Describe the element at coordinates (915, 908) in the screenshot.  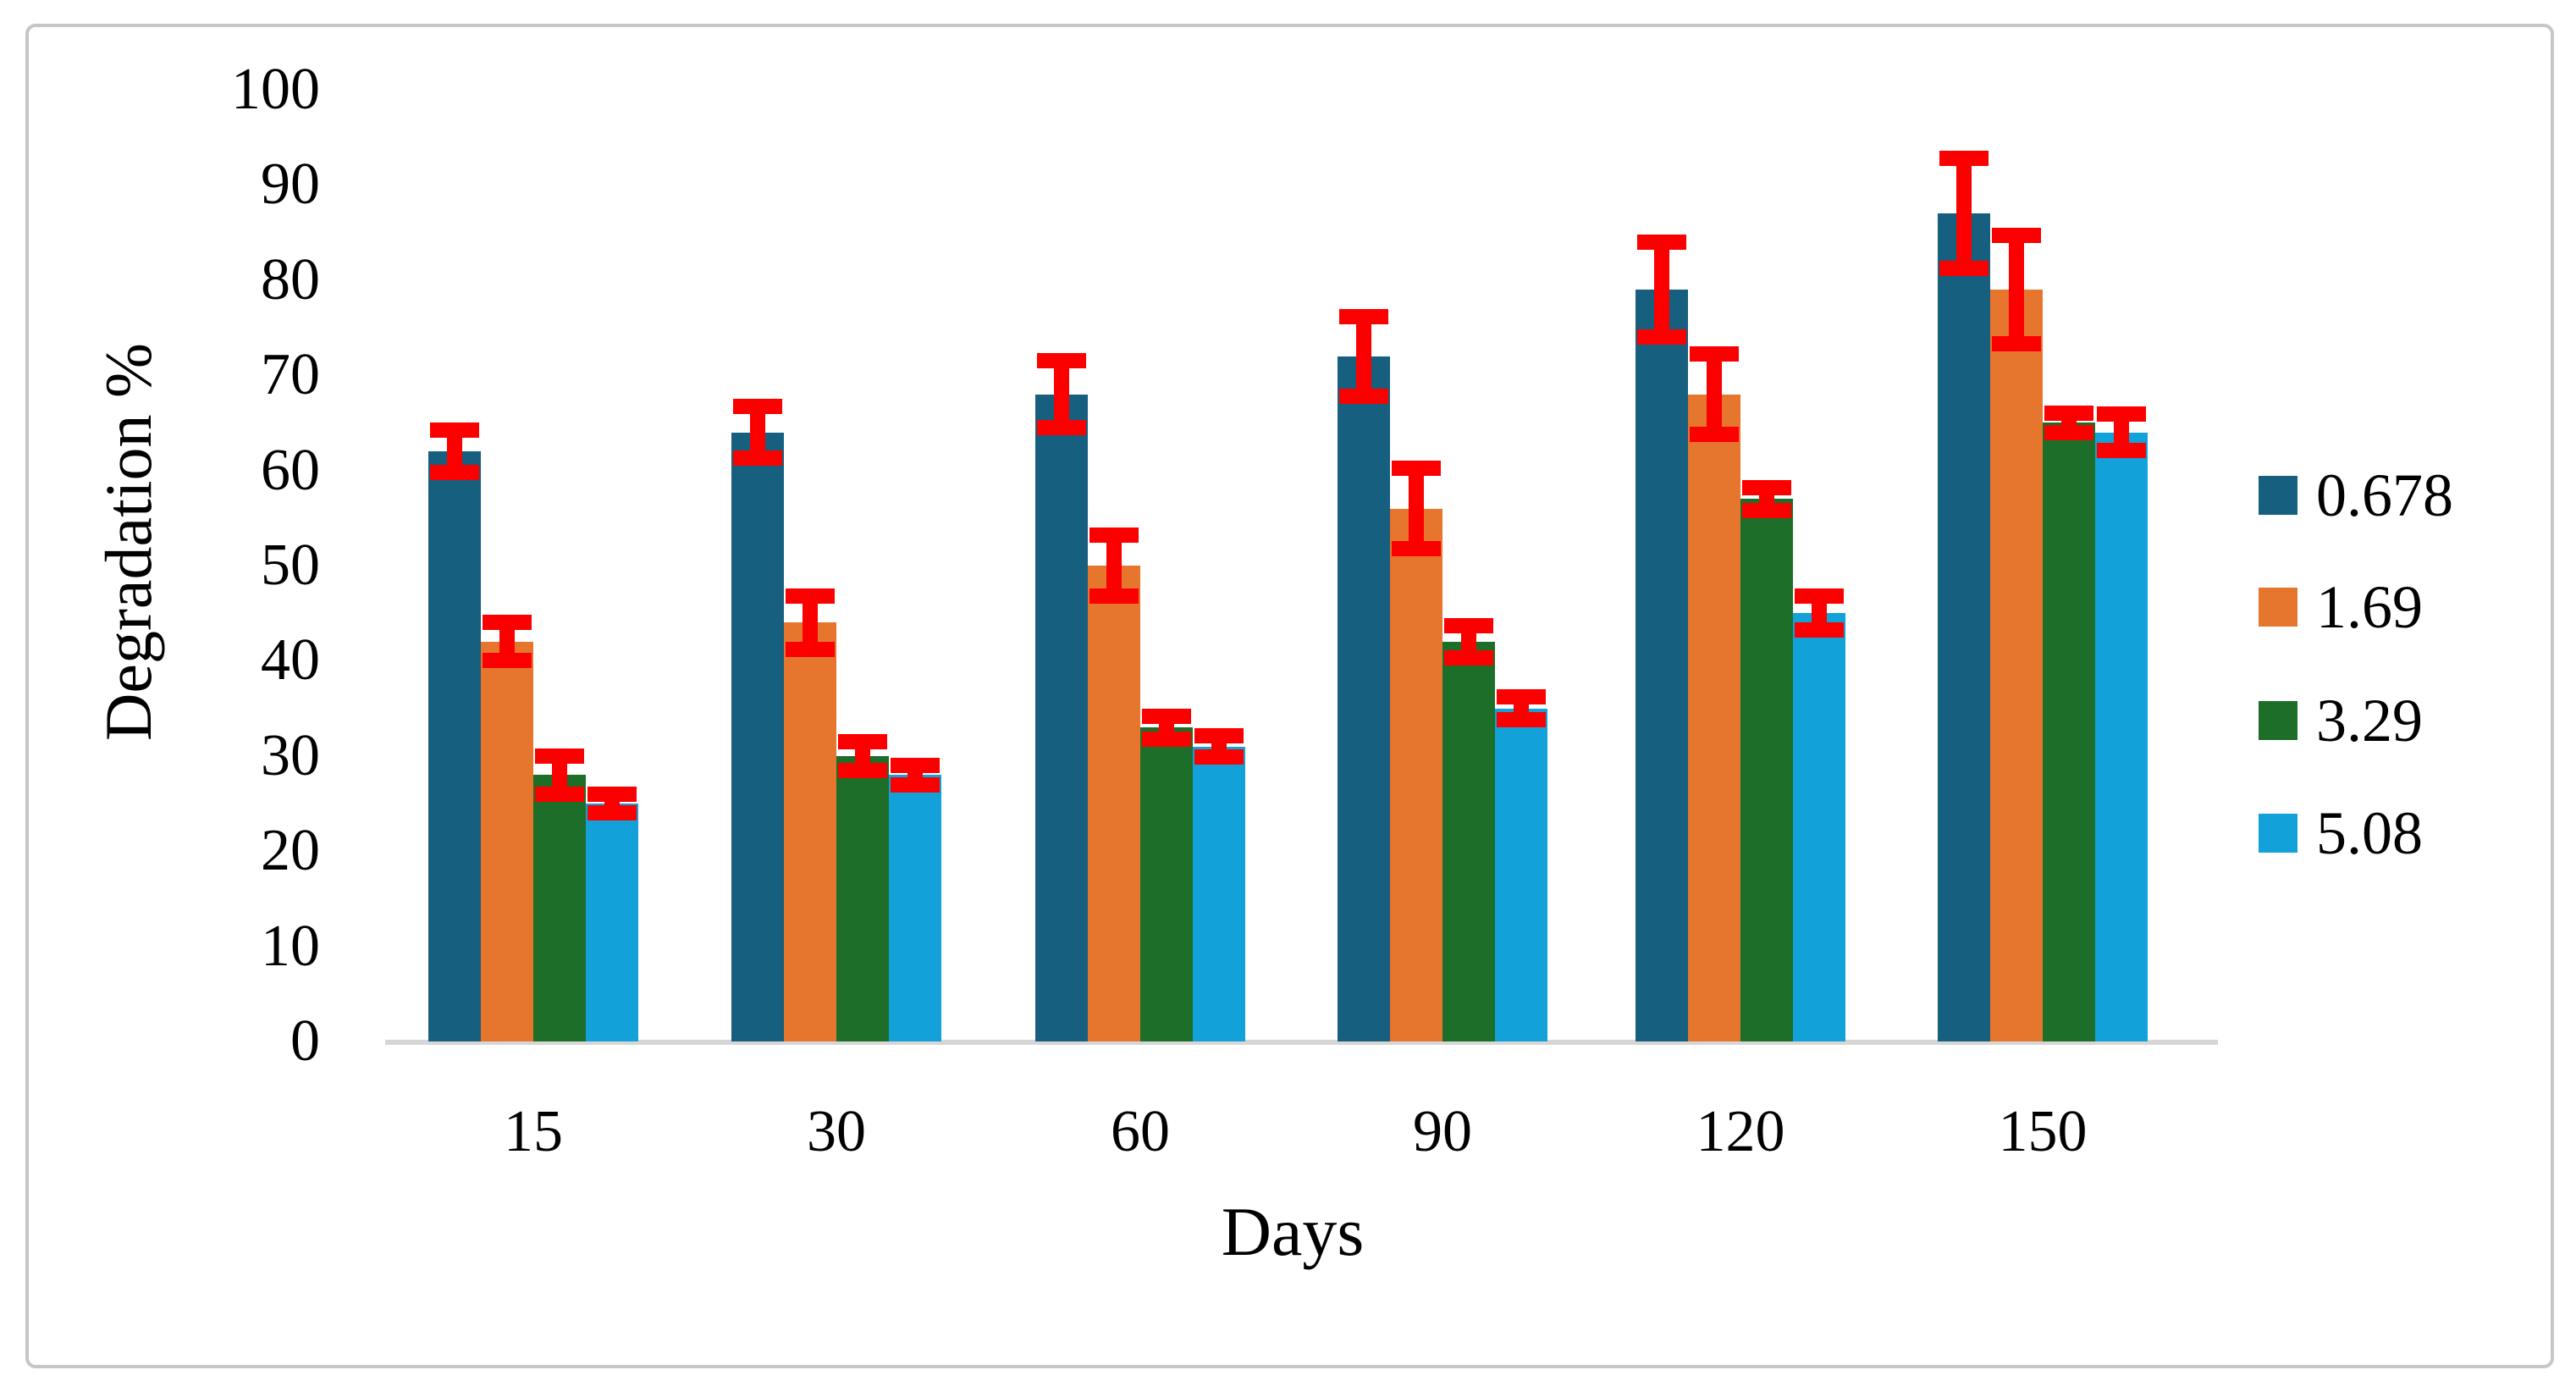
I see `bar-5.08-day30` at that location.